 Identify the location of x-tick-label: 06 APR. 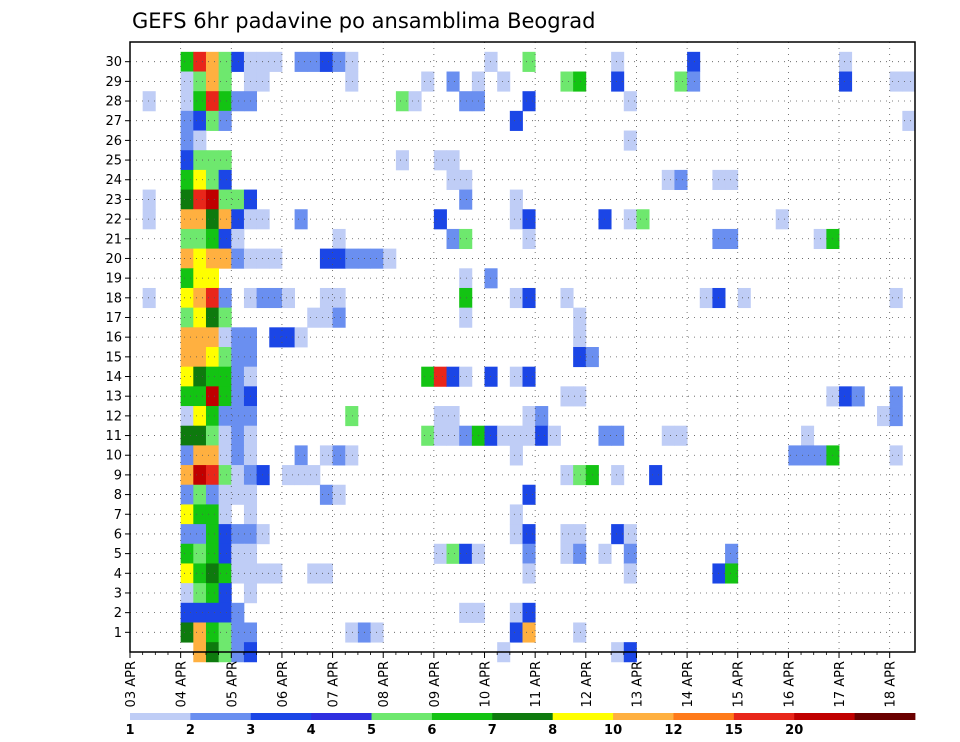
(283, 684).